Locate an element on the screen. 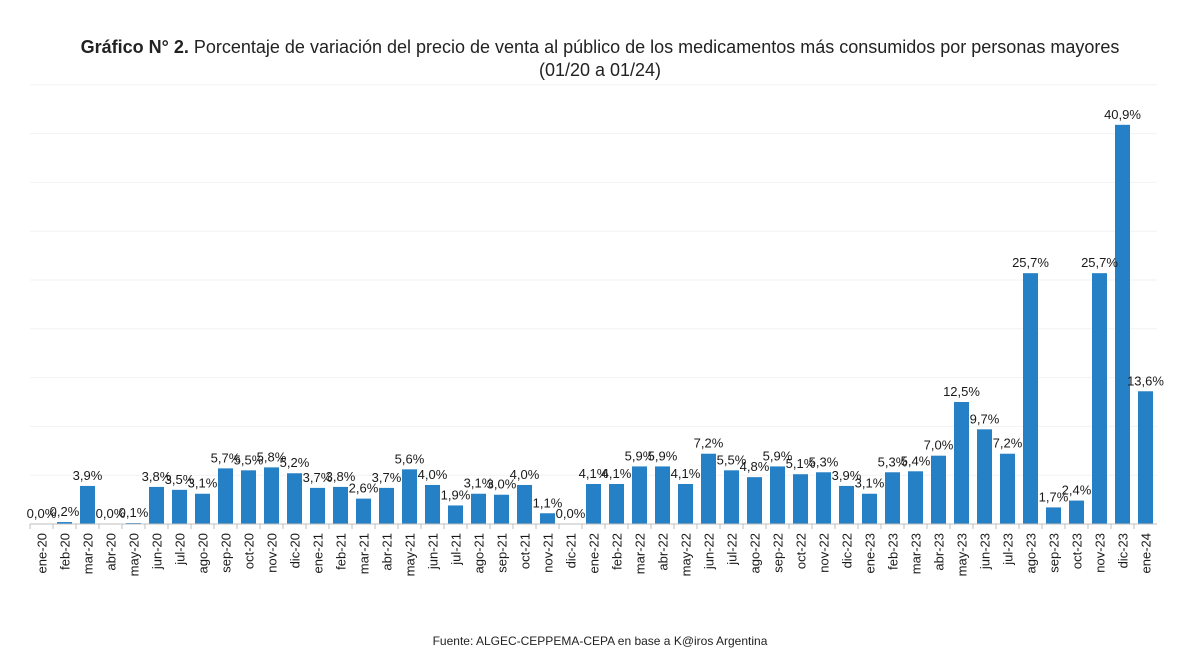 The width and height of the screenshot is (1200, 671). x-tick-label: may-20 is located at coordinates (134, 554).